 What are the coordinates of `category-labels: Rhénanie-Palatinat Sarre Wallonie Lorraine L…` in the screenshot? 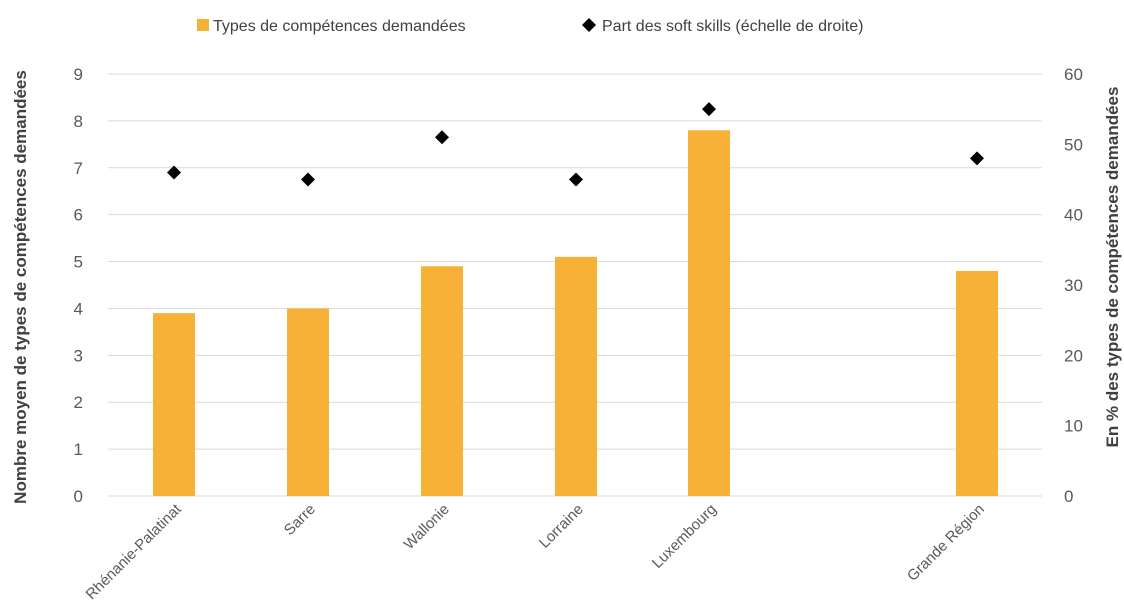 It's located at (535, 551).